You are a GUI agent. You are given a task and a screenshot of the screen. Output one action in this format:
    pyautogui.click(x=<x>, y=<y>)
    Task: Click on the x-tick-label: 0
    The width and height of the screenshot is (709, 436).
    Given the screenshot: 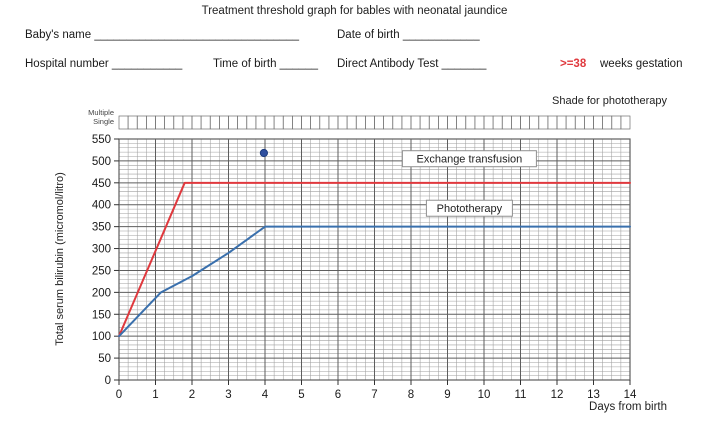 What is the action you would take?
    pyautogui.click(x=119, y=395)
    